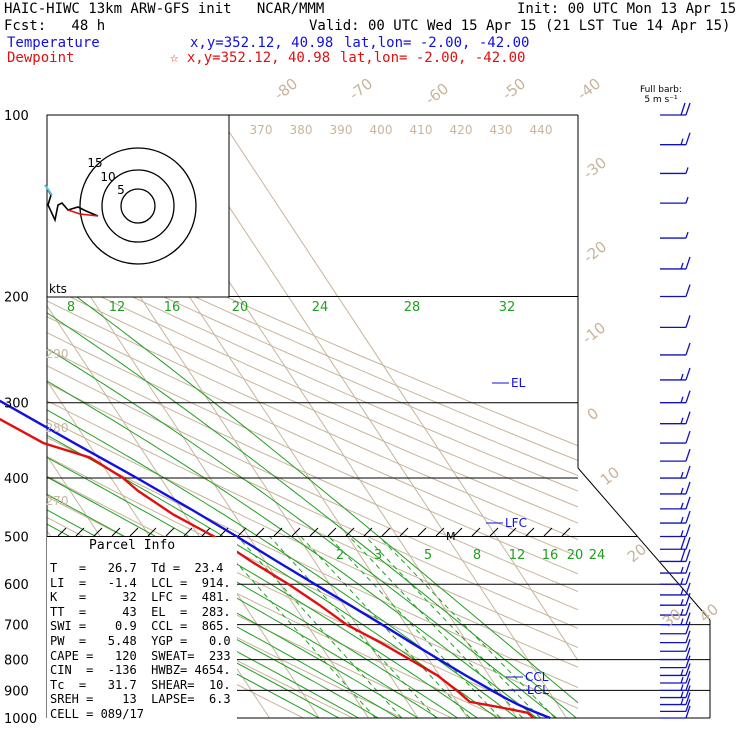  What do you see at coordinates (320, 307) in the screenshot?
I see `mixing-ratio-label-top: 24` at bounding box center [320, 307].